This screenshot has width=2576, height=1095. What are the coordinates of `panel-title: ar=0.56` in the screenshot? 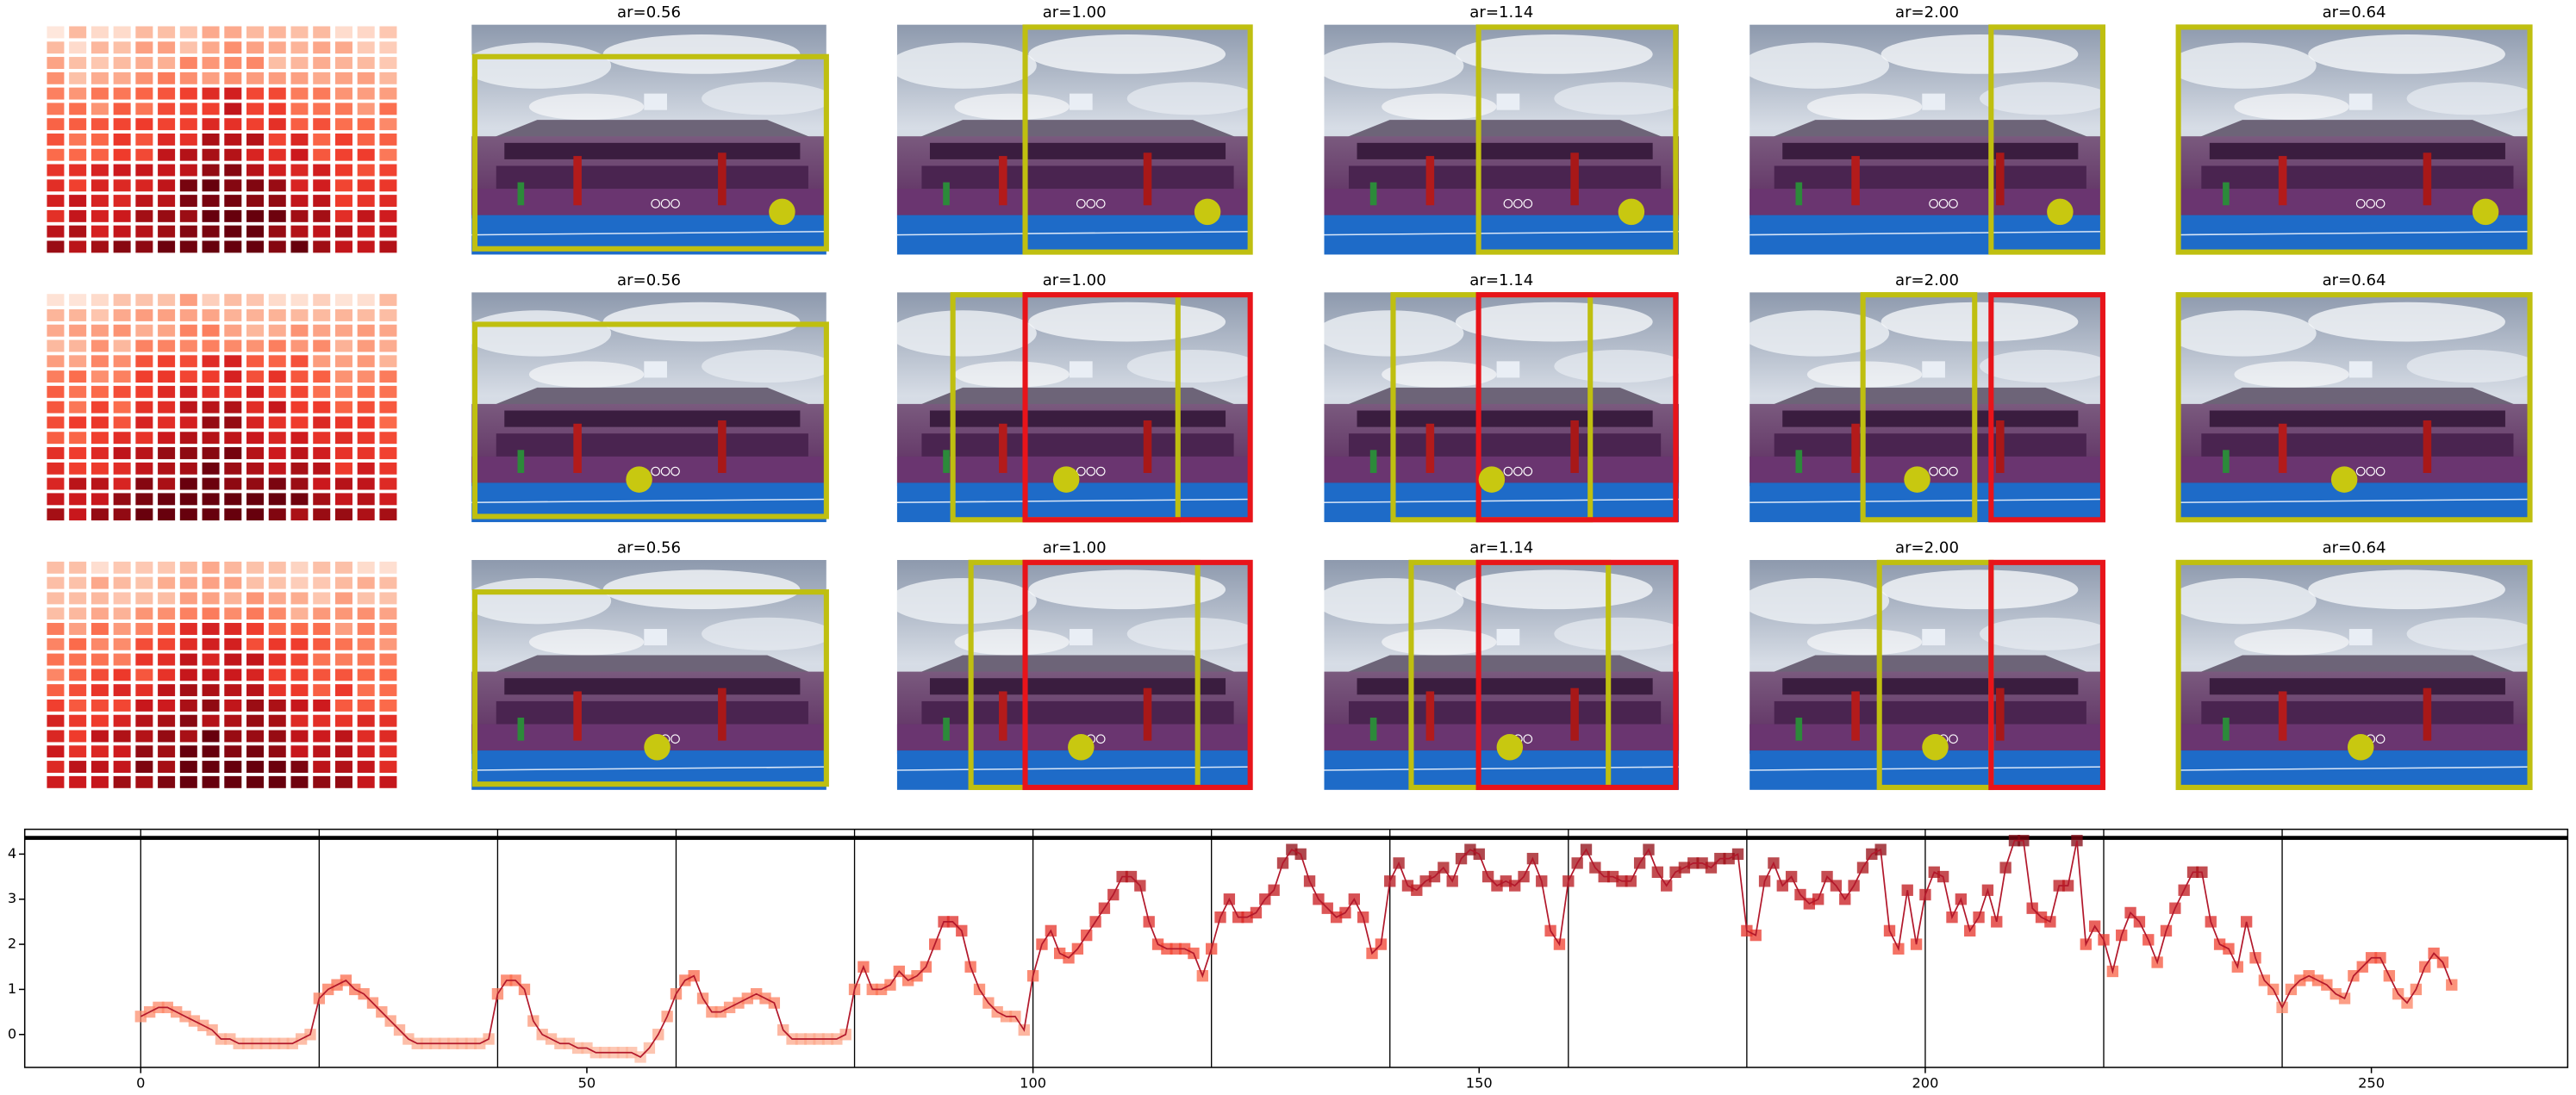 It's located at (649, 280).